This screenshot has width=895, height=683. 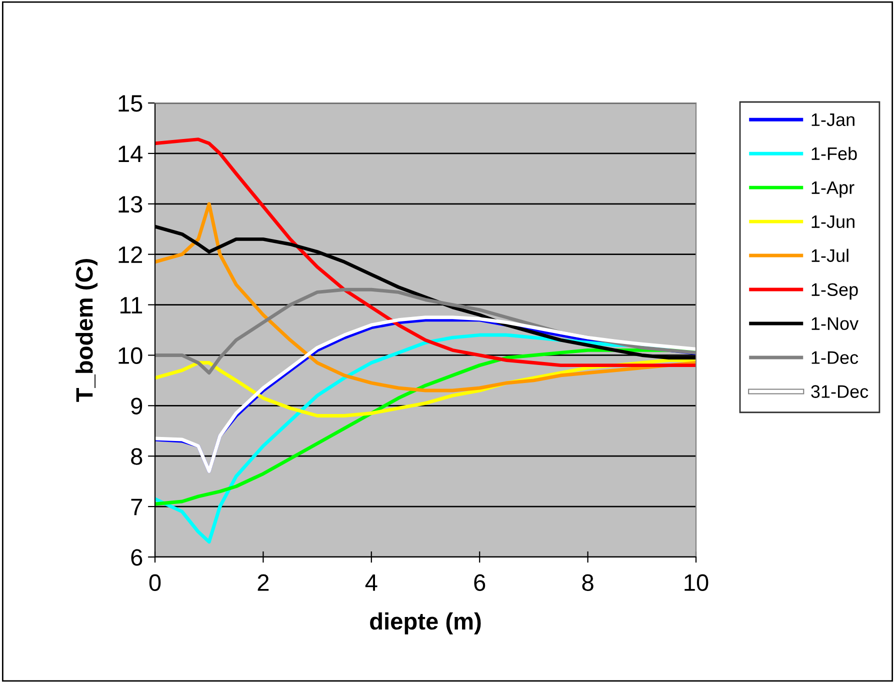 What do you see at coordinates (588, 583) in the screenshot?
I see `x-tick-label: 8` at bounding box center [588, 583].